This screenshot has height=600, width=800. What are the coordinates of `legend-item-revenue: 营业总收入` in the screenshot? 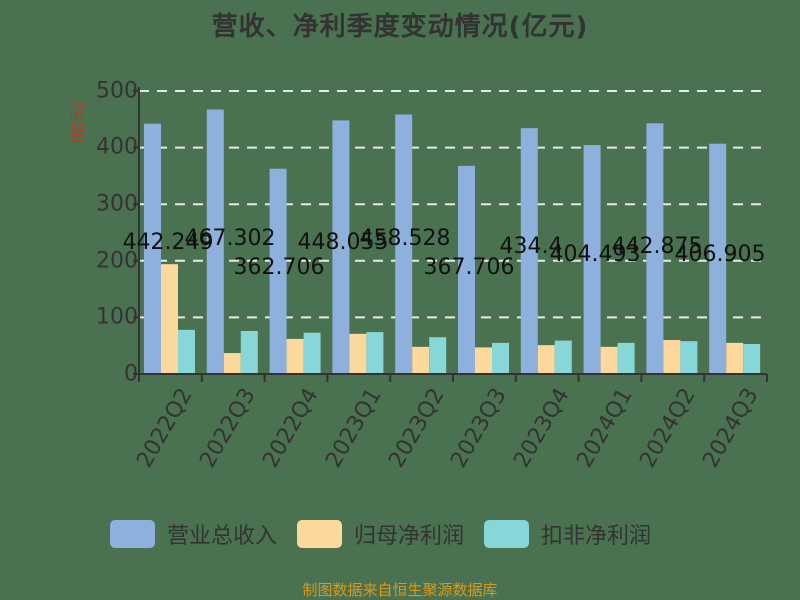 It's located at (193, 534).